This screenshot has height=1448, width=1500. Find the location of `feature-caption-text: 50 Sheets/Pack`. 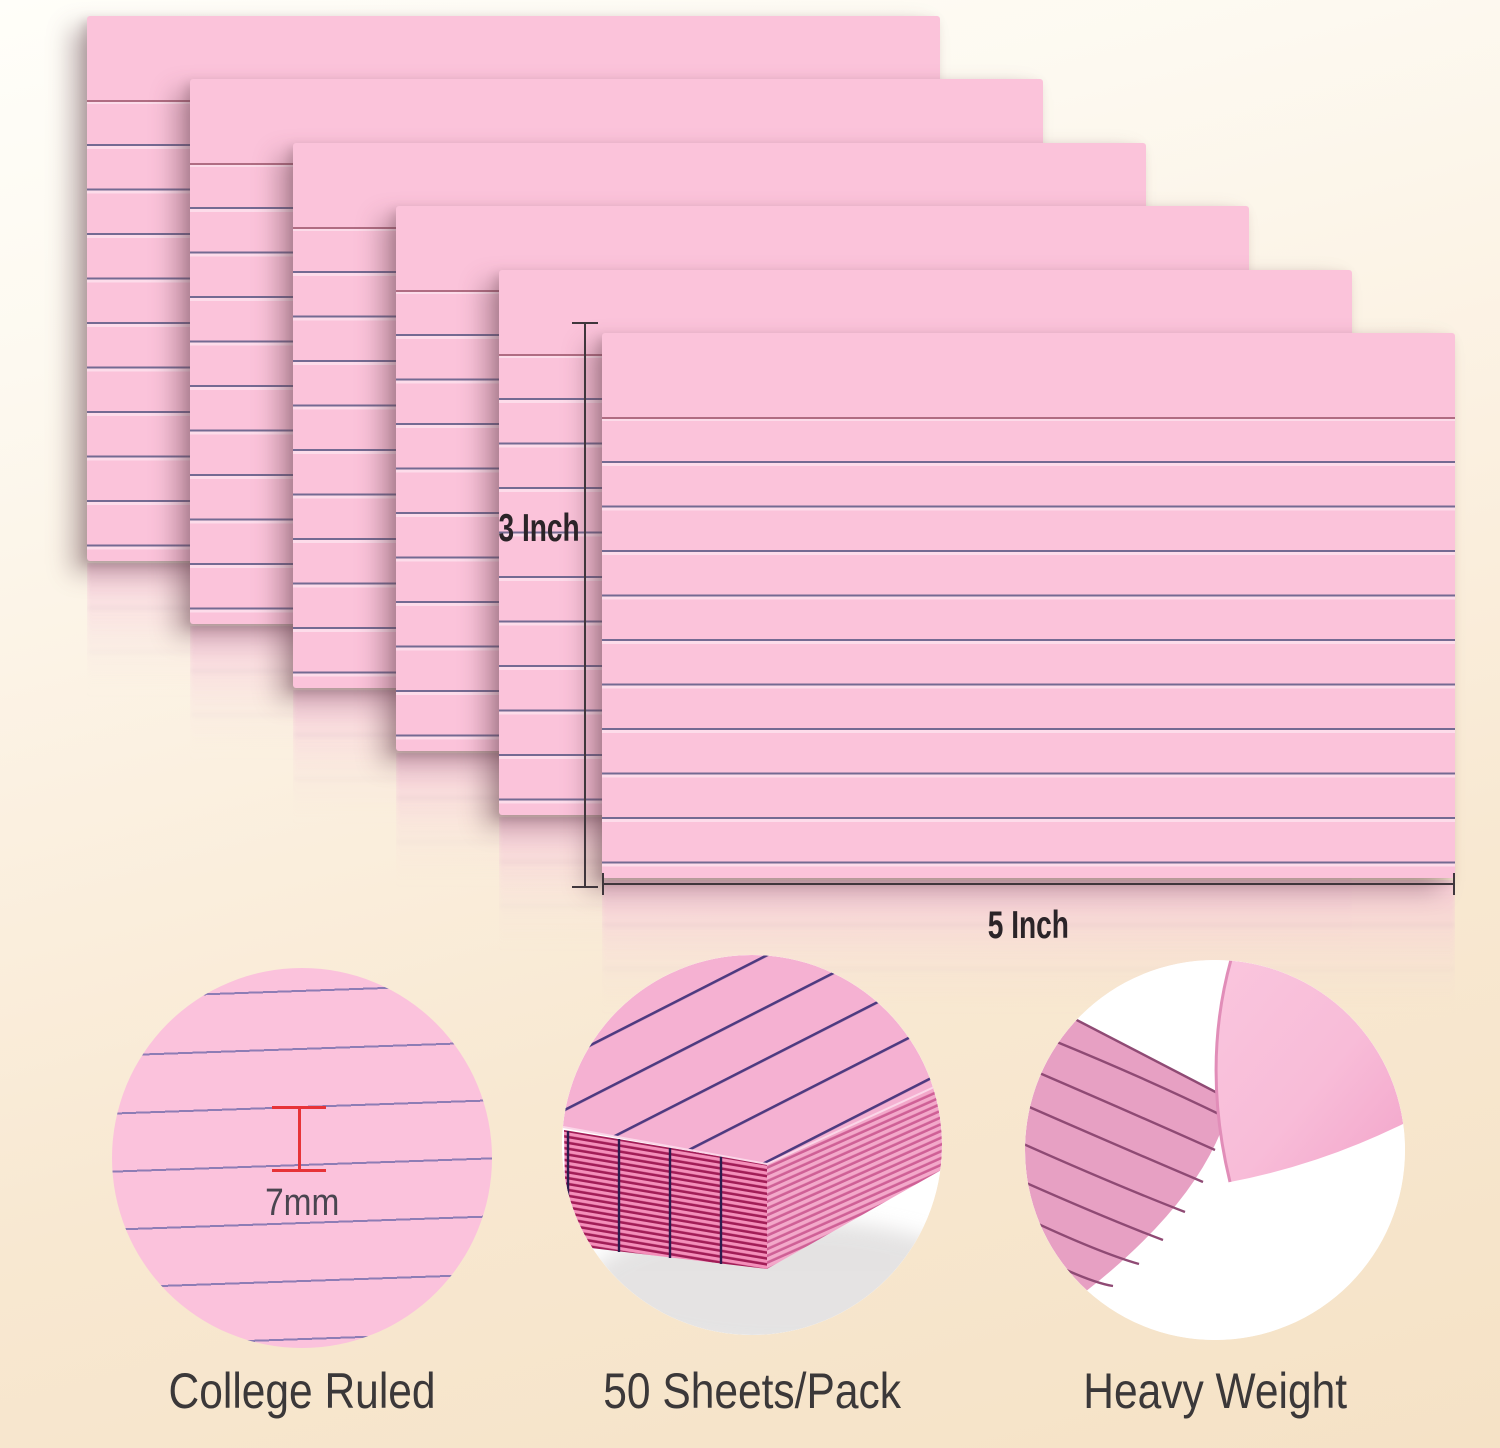

feature-caption-text: 50 Sheets/Pack is located at coordinates (752, 1391).